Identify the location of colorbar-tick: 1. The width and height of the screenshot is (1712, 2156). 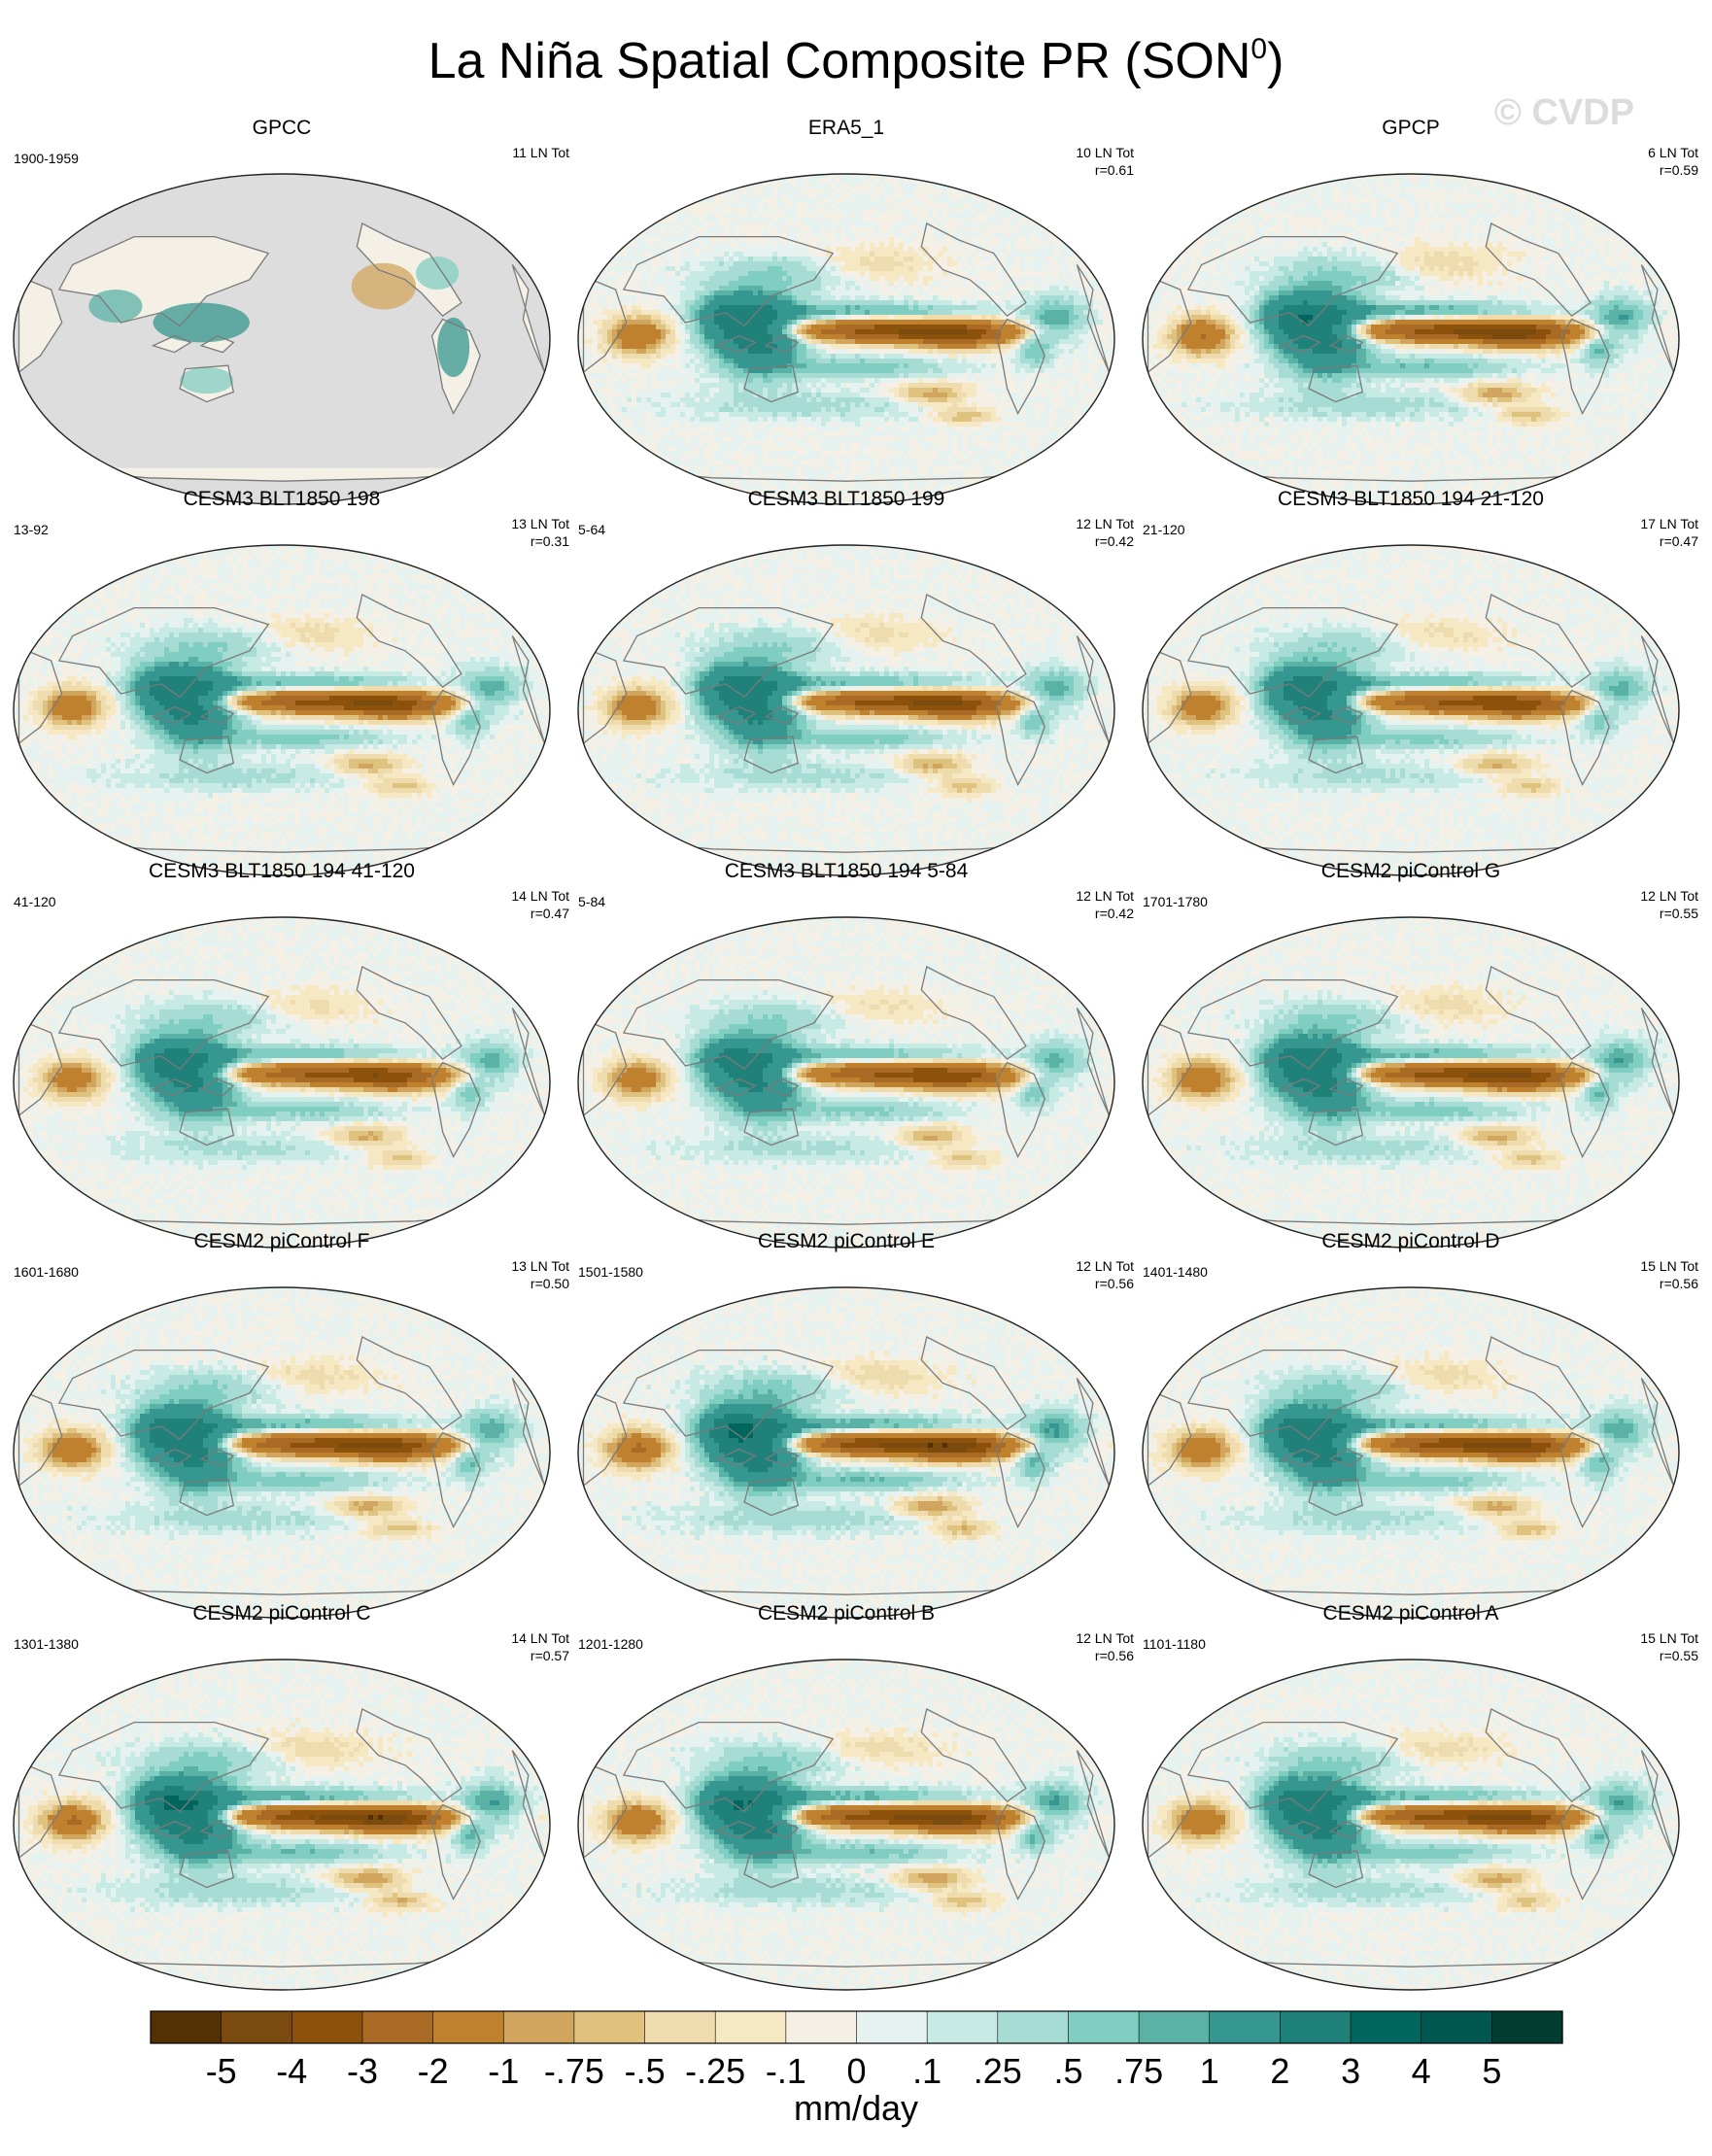
(1209, 2071).